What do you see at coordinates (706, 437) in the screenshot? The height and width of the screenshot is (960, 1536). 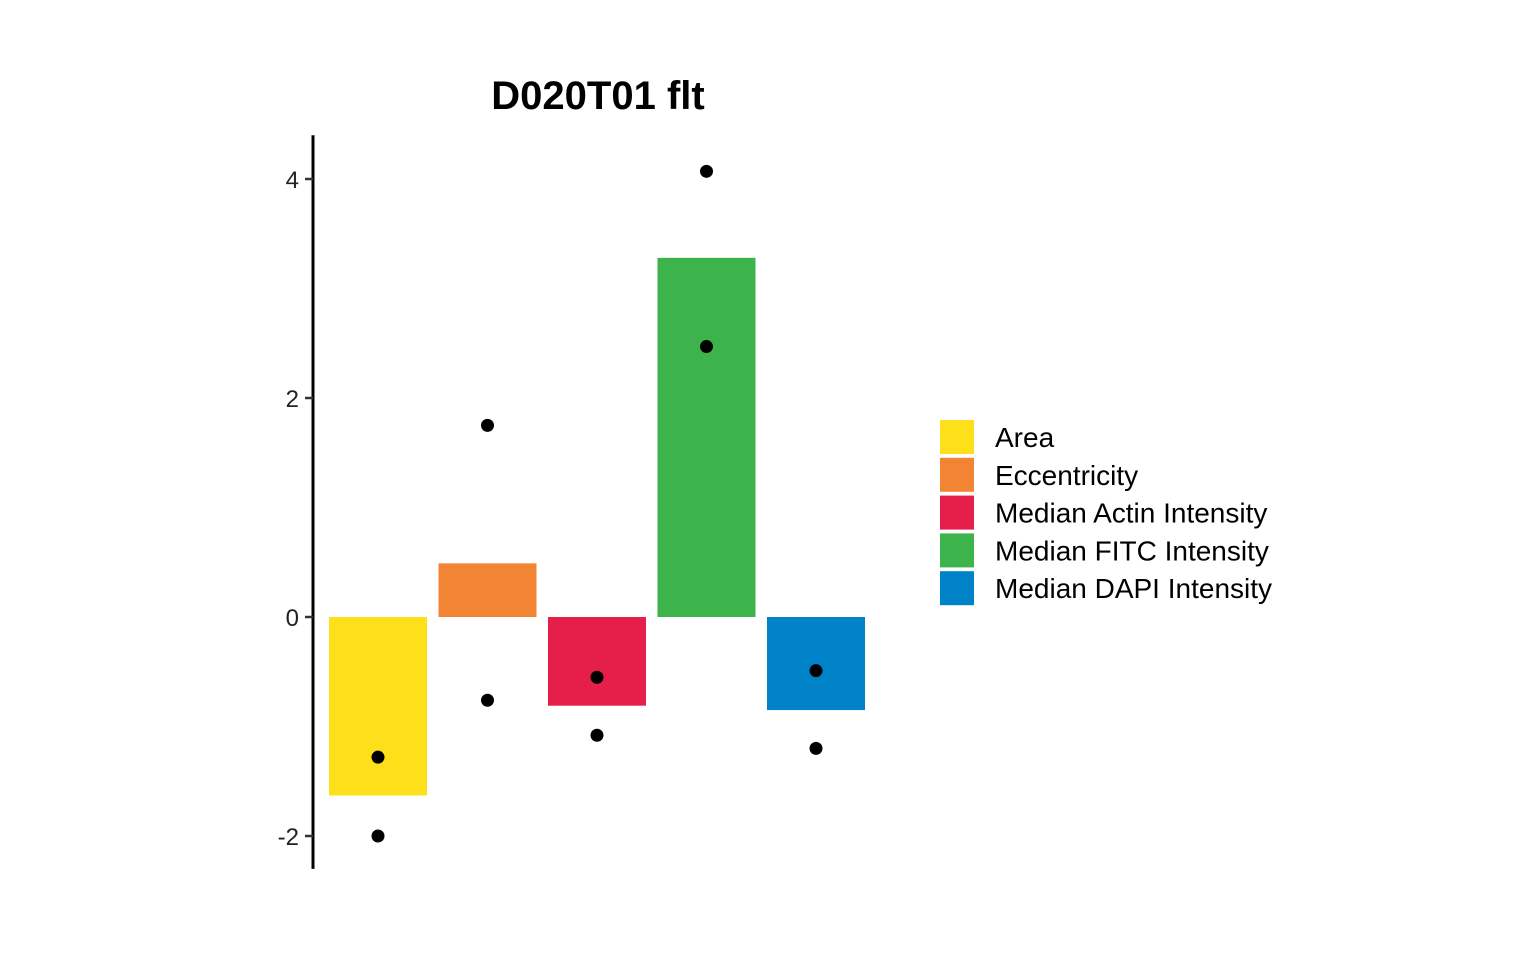 I see `bar-median-fitc-intensity` at bounding box center [706, 437].